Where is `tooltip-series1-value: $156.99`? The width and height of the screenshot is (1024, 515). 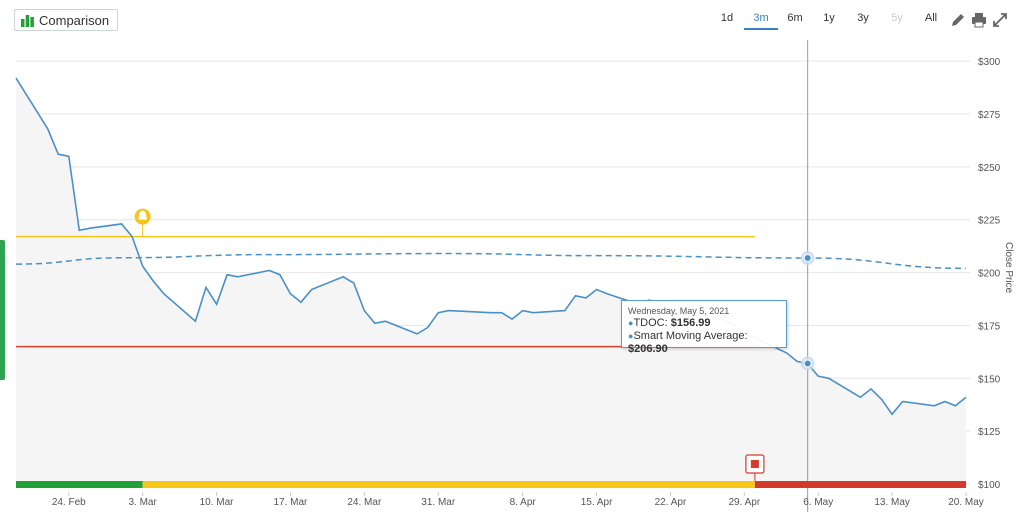 tooltip-series1-value: $156.99 is located at coordinates (690, 323).